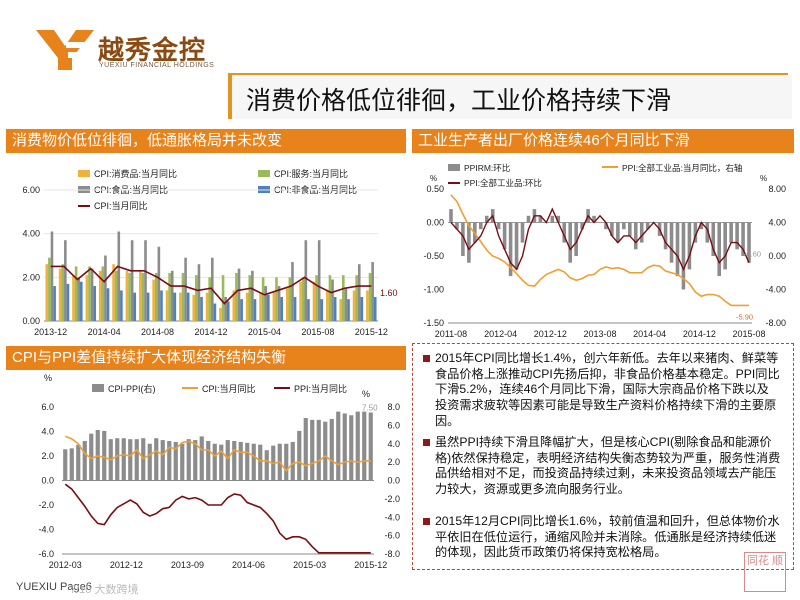 The width and height of the screenshot is (800, 600). I want to click on ppi-legend-ppirm: PPIRM:环比, so click(487, 168).